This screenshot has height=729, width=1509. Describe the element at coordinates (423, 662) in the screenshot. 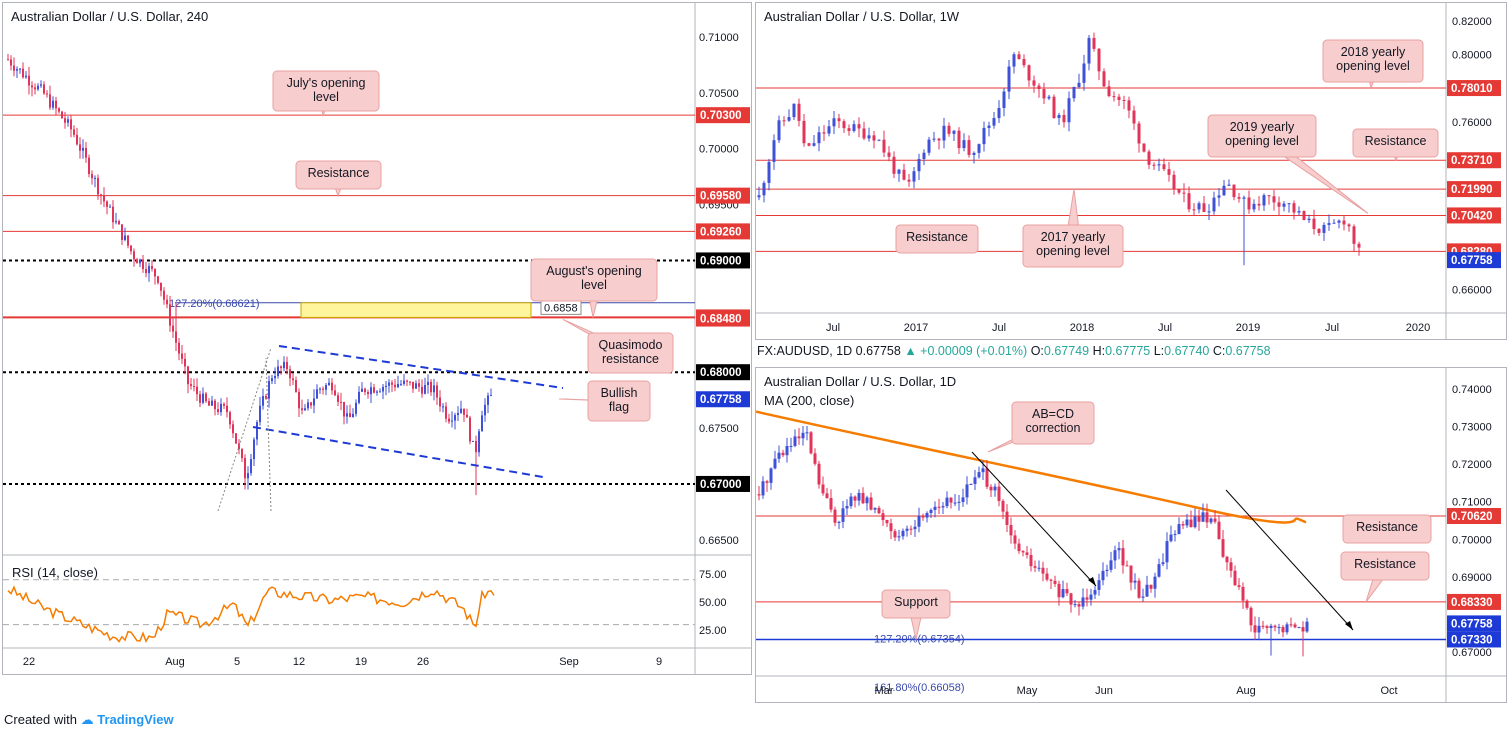

I see `h4-xtick-label: 26` at that location.